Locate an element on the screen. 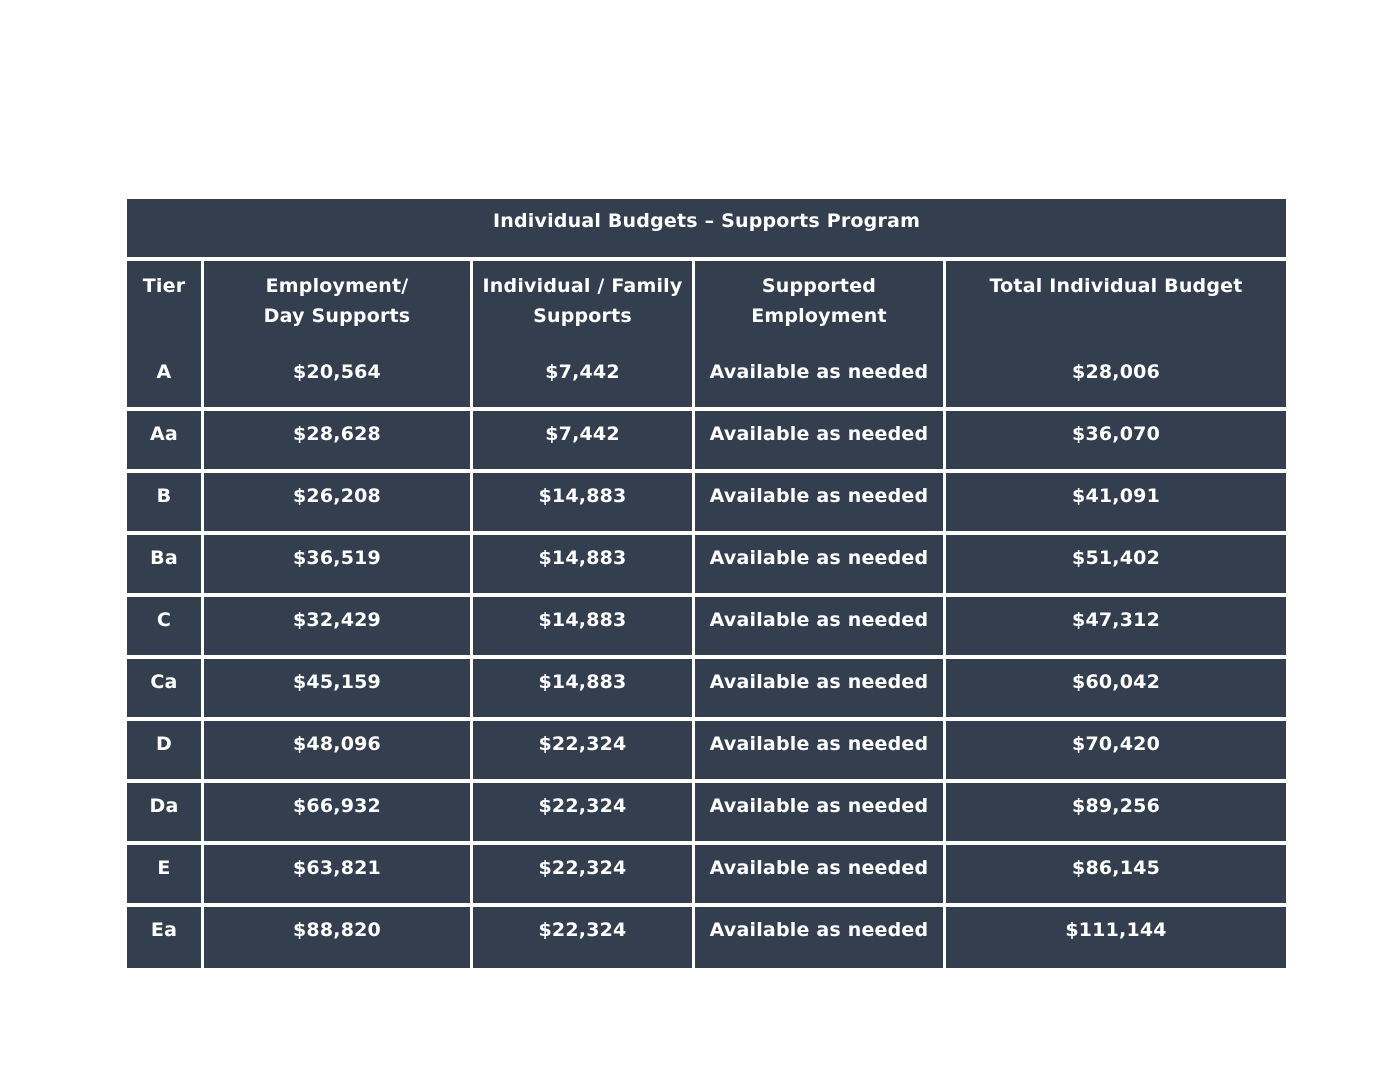 The height and width of the screenshot is (1080, 1397). cell-employment-day-supports: $20,564 is located at coordinates (338, 380).